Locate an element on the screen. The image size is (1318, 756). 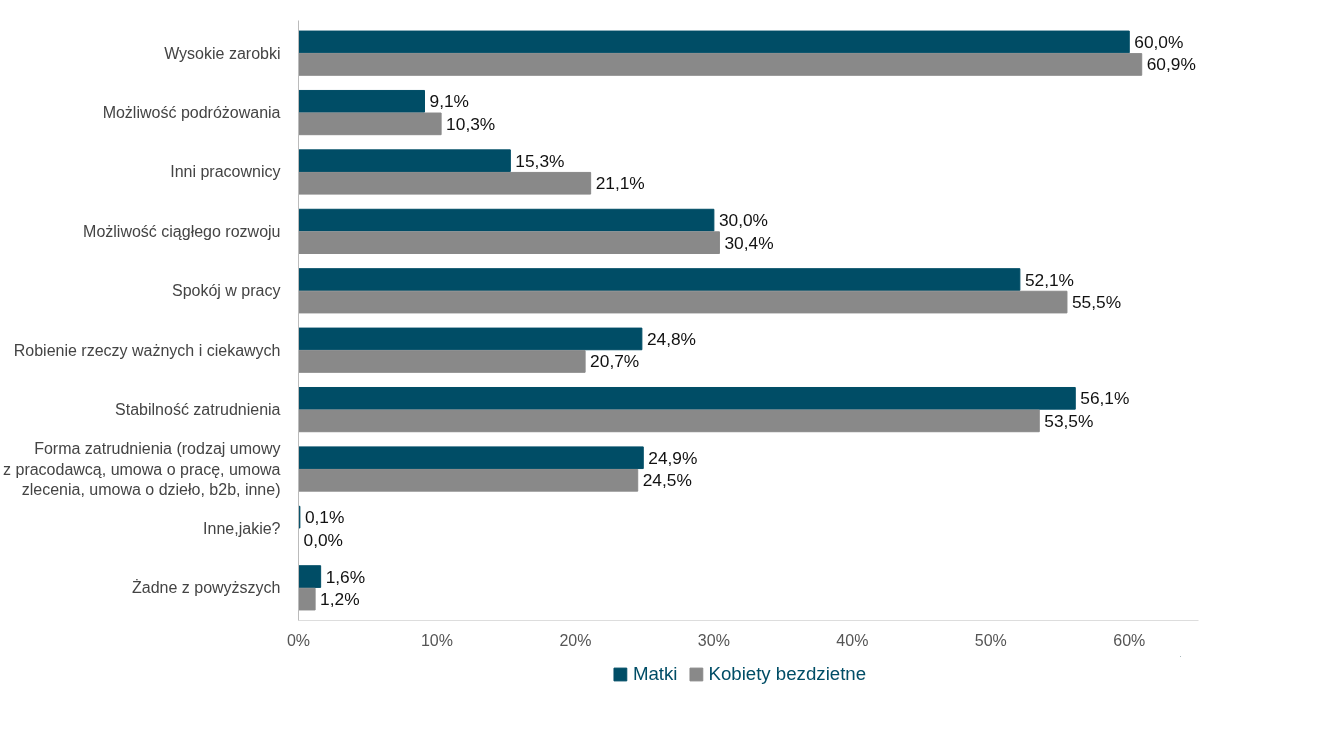
x-tick-label: 20% is located at coordinates (575, 640).